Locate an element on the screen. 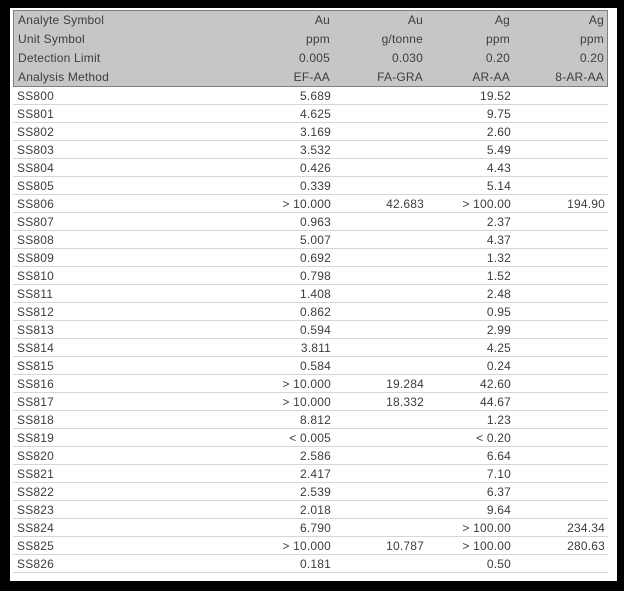  value-au-ppm: 0.339 is located at coordinates (315, 185).